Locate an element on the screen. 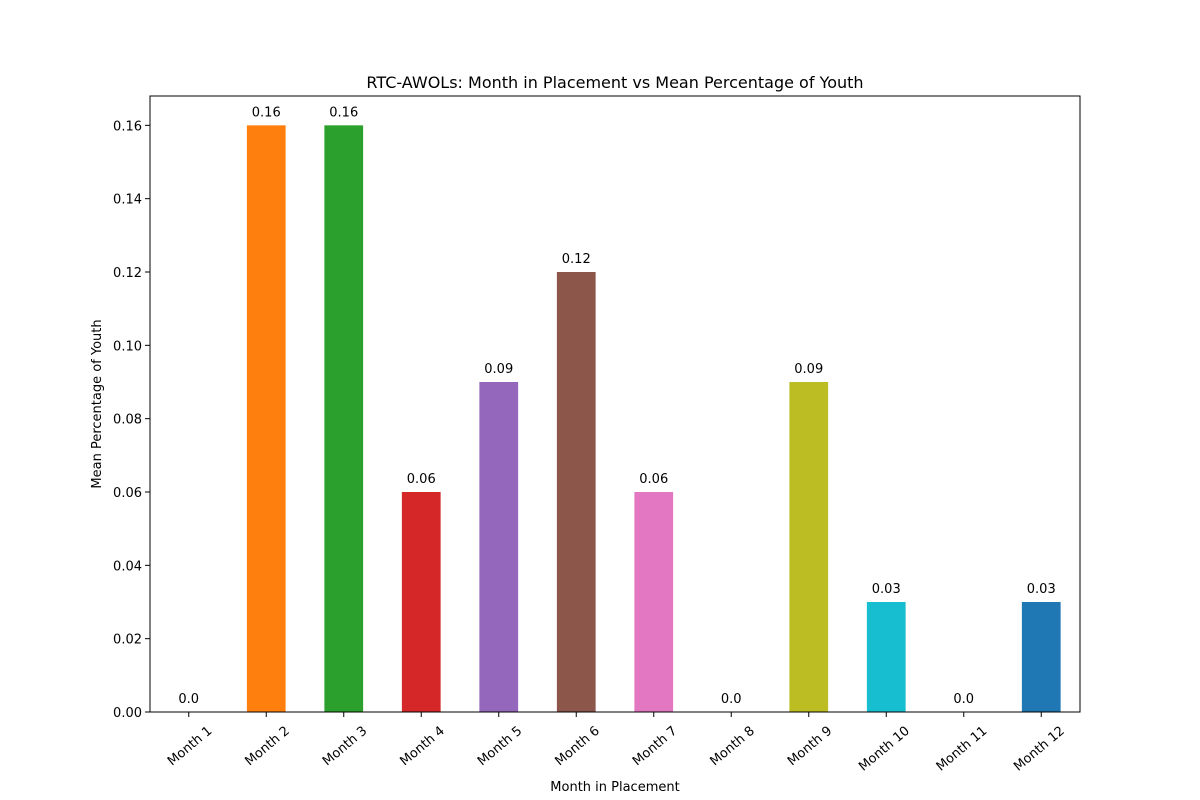 Image resolution: width=1200 pixels, height=800 pixels. y-tick-label: 0.12 is located at coordinates (127, 273).